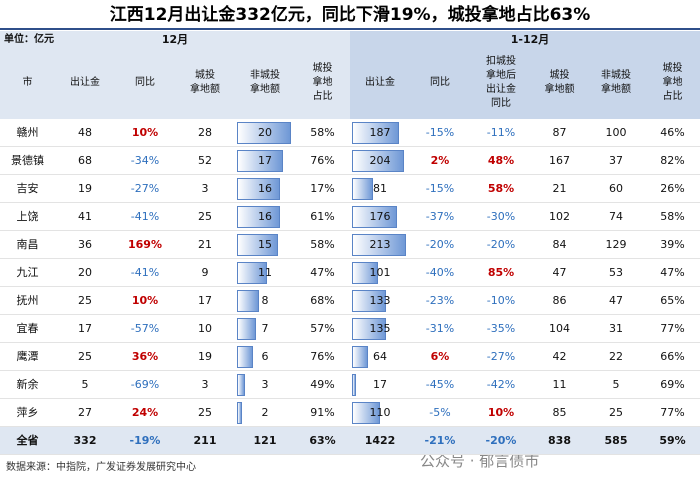  Describe the element at coordinates (616, 328) in the screenshot. I see `cell: 31` at that location.